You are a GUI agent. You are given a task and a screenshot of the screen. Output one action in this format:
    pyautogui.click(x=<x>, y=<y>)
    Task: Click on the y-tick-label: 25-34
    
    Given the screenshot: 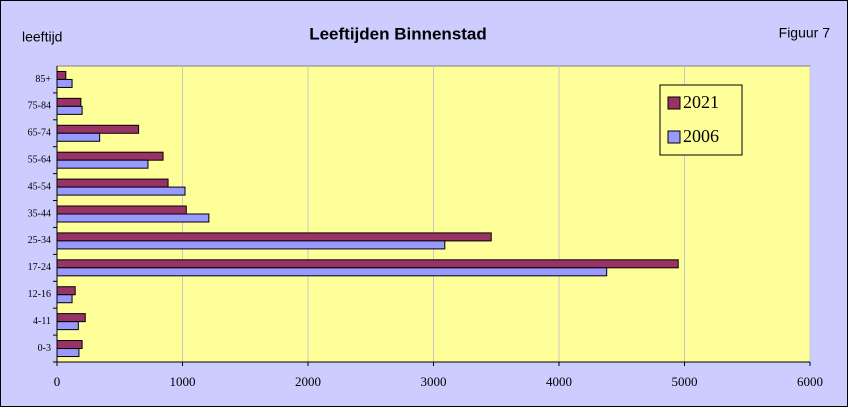 What is the action you would take?
    pyautogui.click(x=39, y=240)
    